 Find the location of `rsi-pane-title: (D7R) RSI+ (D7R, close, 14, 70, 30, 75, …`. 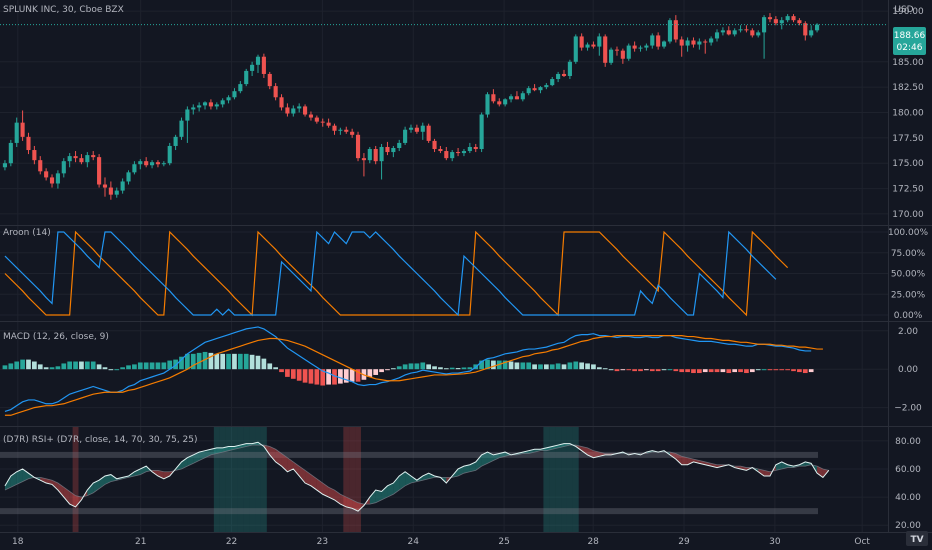

rsi-pane-title: (D7R) RSI+ (D7R, close, 14, 70, 30, 75, … is located at coordinates (100, 440).